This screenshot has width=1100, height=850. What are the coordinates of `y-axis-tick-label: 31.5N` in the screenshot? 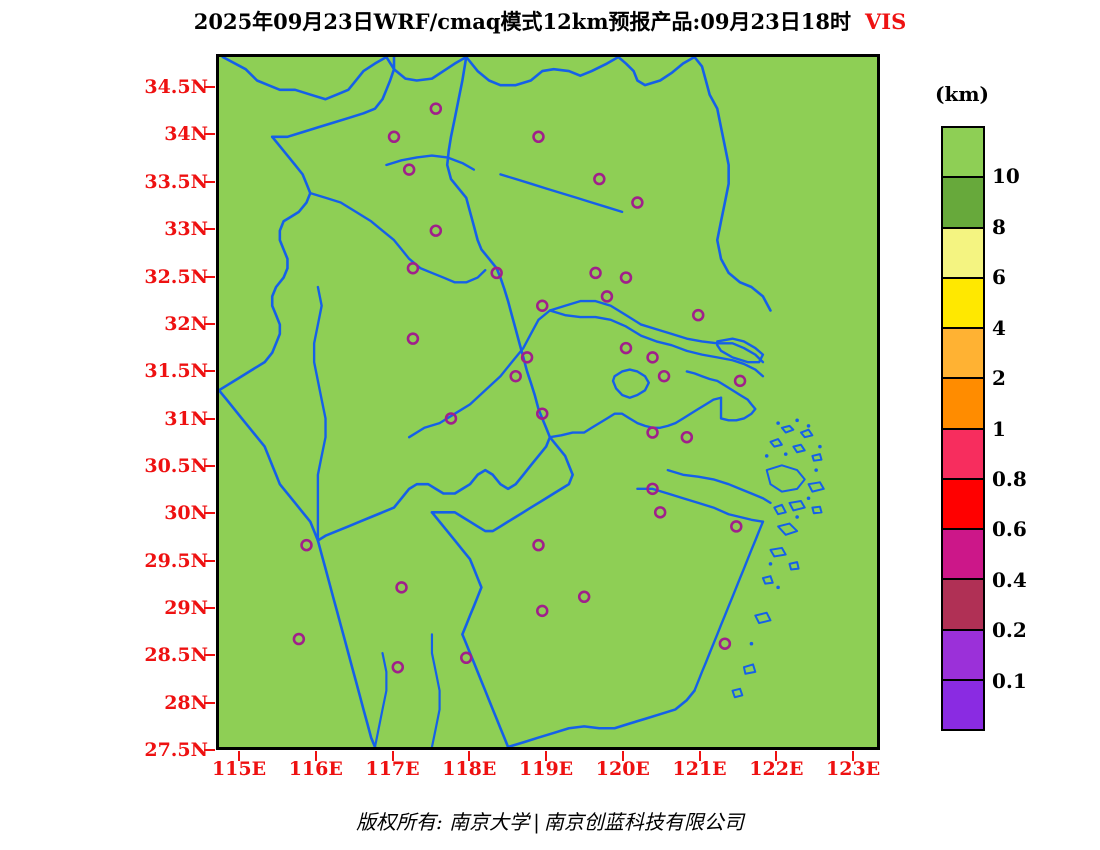 It's located at (176, 371).